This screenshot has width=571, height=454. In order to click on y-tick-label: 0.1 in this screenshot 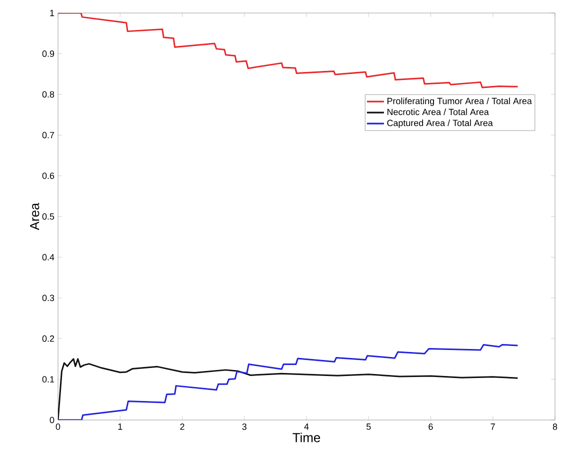, I will do `click(48, 379)`.